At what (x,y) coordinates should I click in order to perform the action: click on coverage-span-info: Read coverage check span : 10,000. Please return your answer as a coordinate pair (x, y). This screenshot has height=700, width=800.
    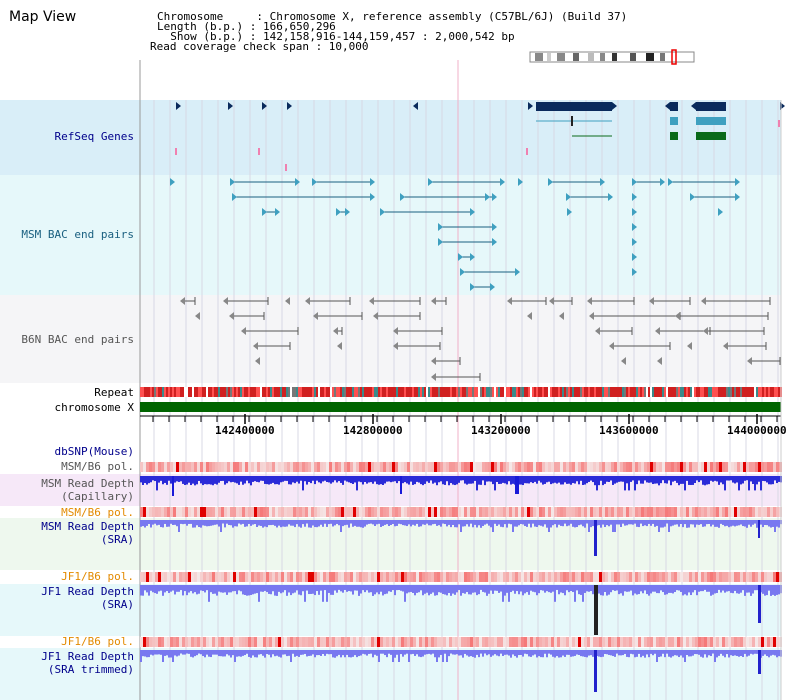
    Looking at the image, I should click on (259, 46).